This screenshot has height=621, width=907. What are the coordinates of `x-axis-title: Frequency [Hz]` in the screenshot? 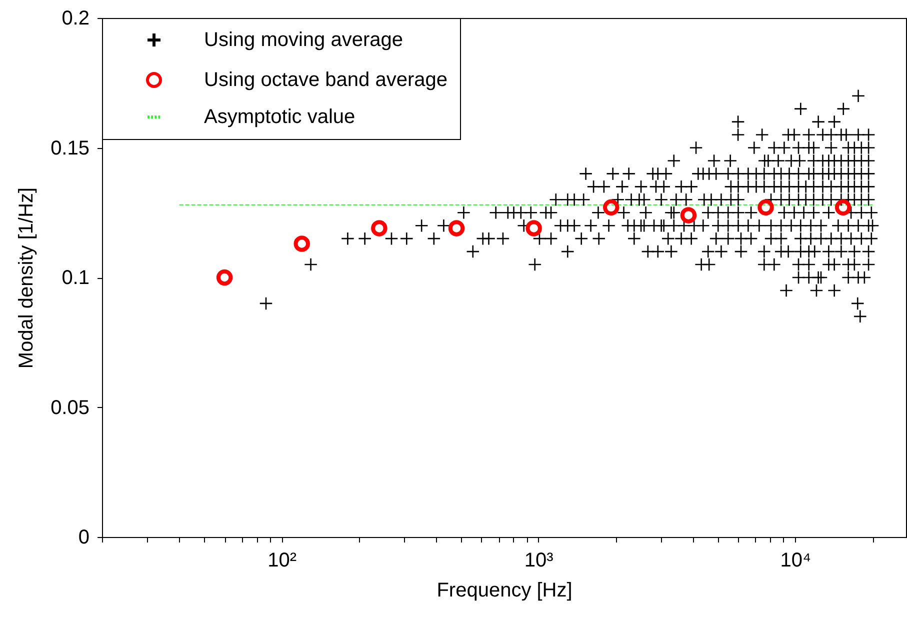 It's located at (504, 591).